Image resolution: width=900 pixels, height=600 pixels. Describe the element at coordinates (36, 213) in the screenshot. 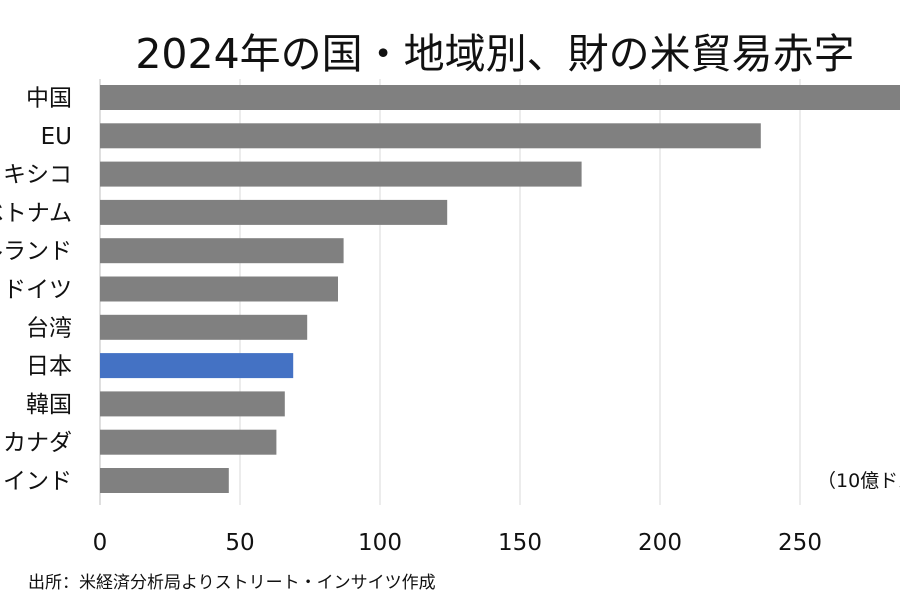

I see `category-label: ベトナム` at that location.